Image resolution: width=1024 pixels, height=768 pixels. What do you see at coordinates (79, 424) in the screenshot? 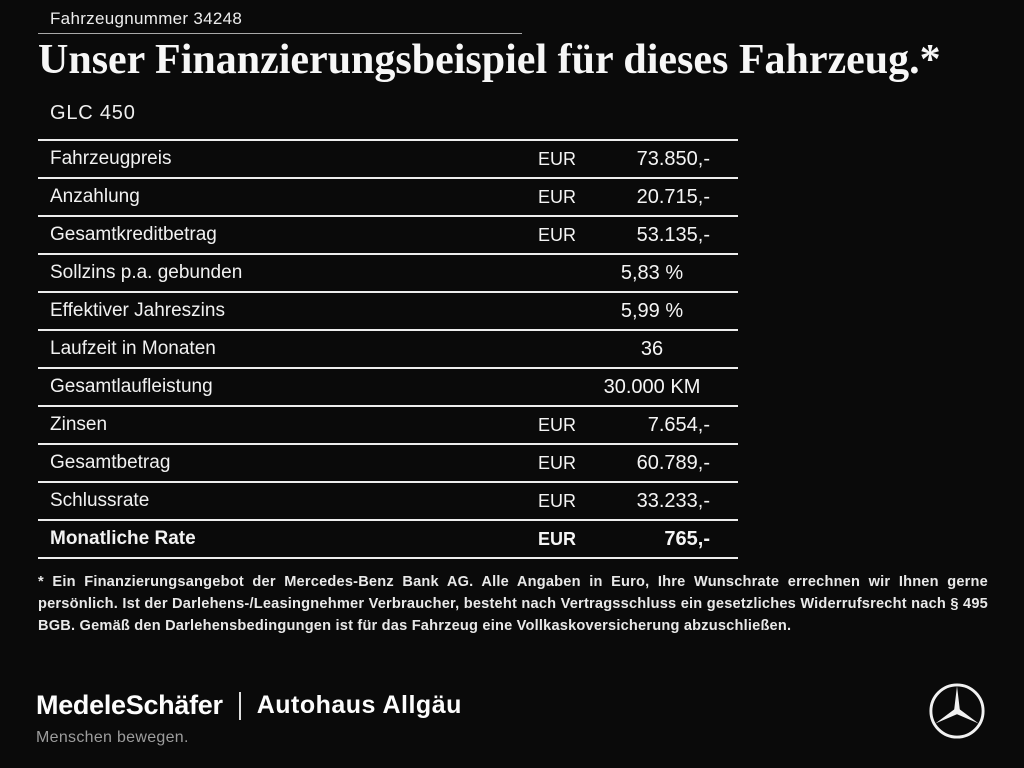
I see `row-label: Zinsen` at bounding box center [79, 424].